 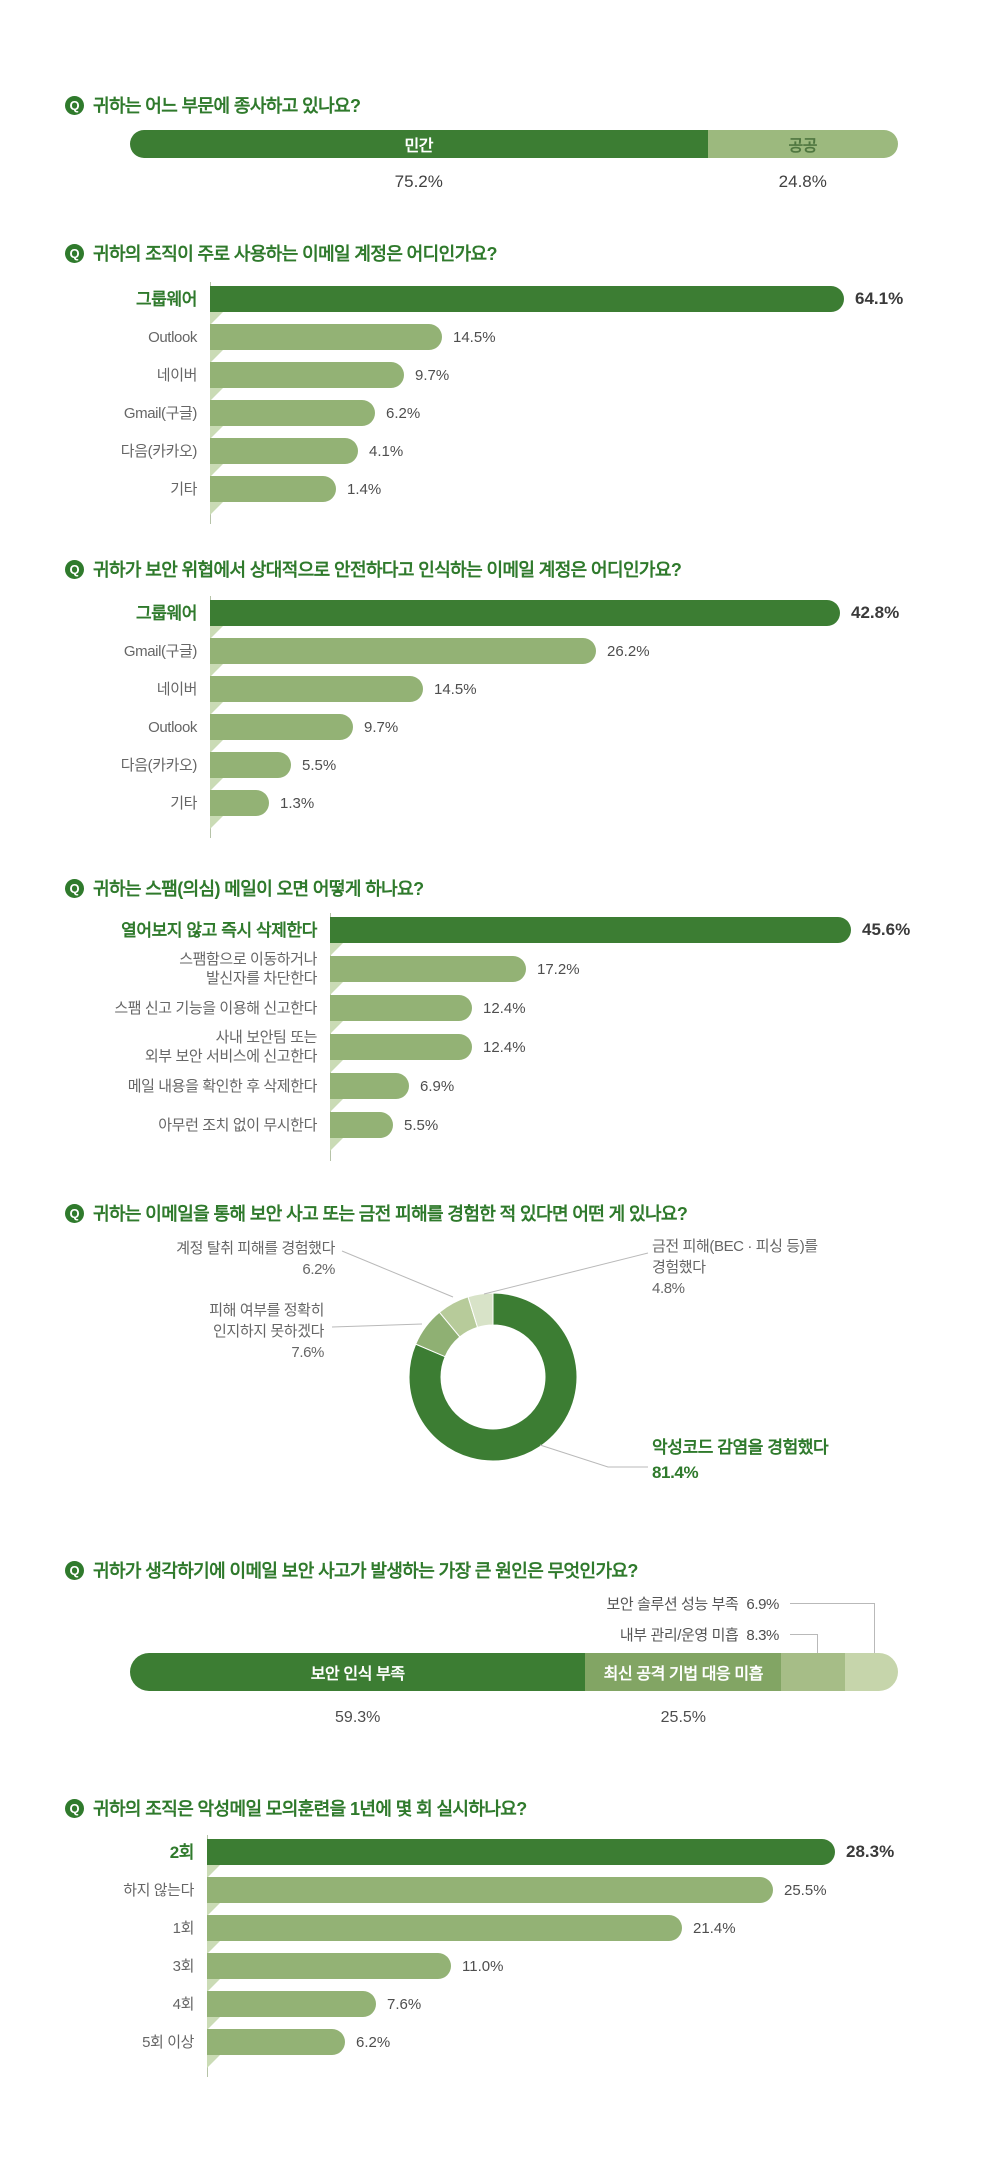 What do you see at coordinates (215, 1259) in the screenshot?
I see `donut-label: 계정 탈취 피해를 경험했다 6.2%` at bounding box center [215, 1259].